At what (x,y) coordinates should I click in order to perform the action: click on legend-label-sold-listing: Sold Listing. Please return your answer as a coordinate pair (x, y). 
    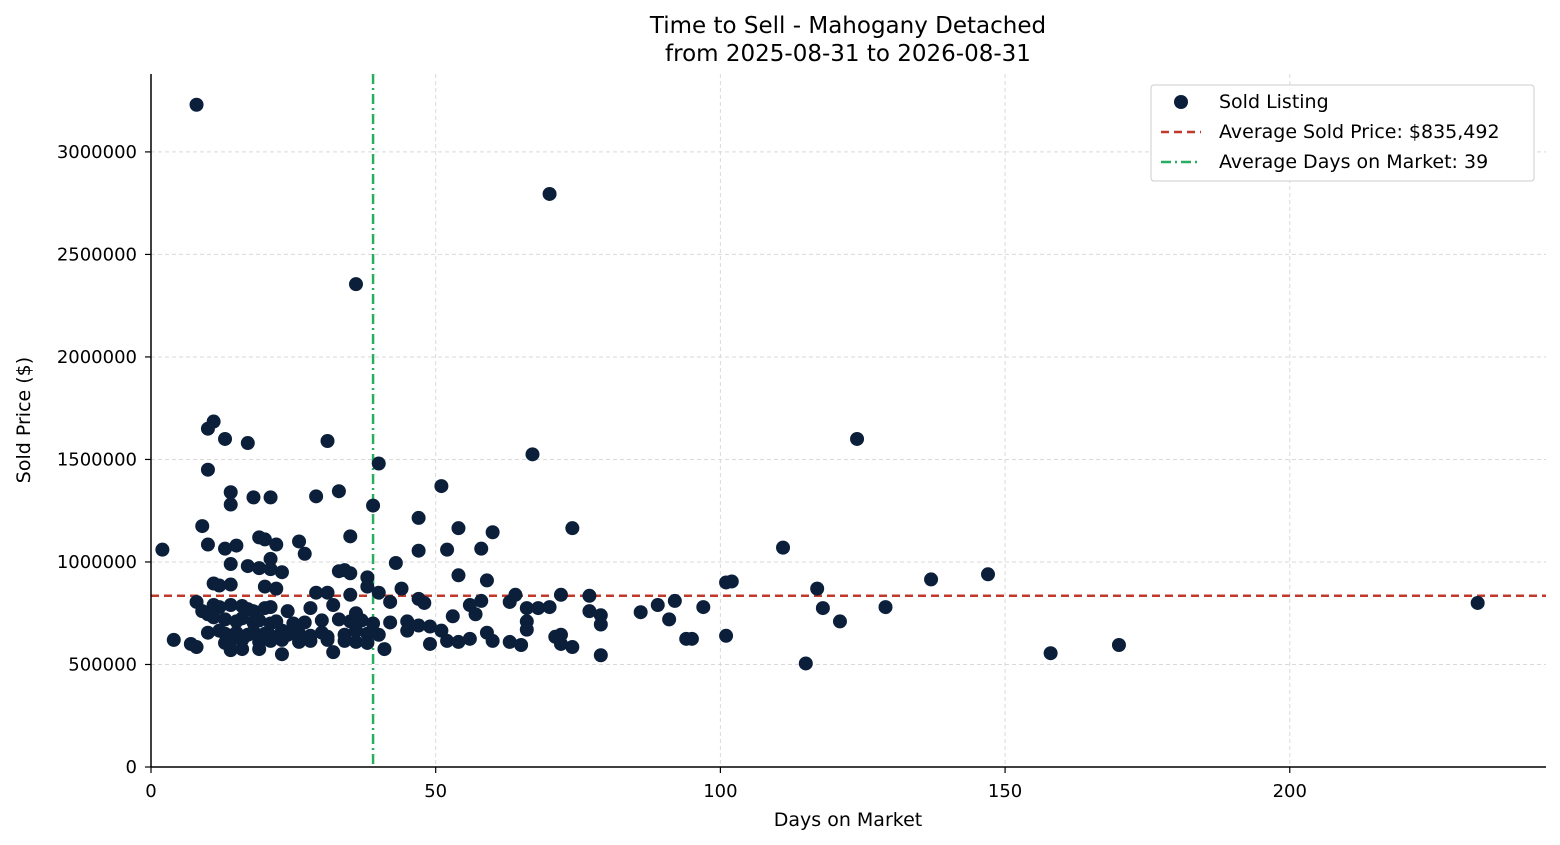
    Looking at the image, I should click on (1274, 102).